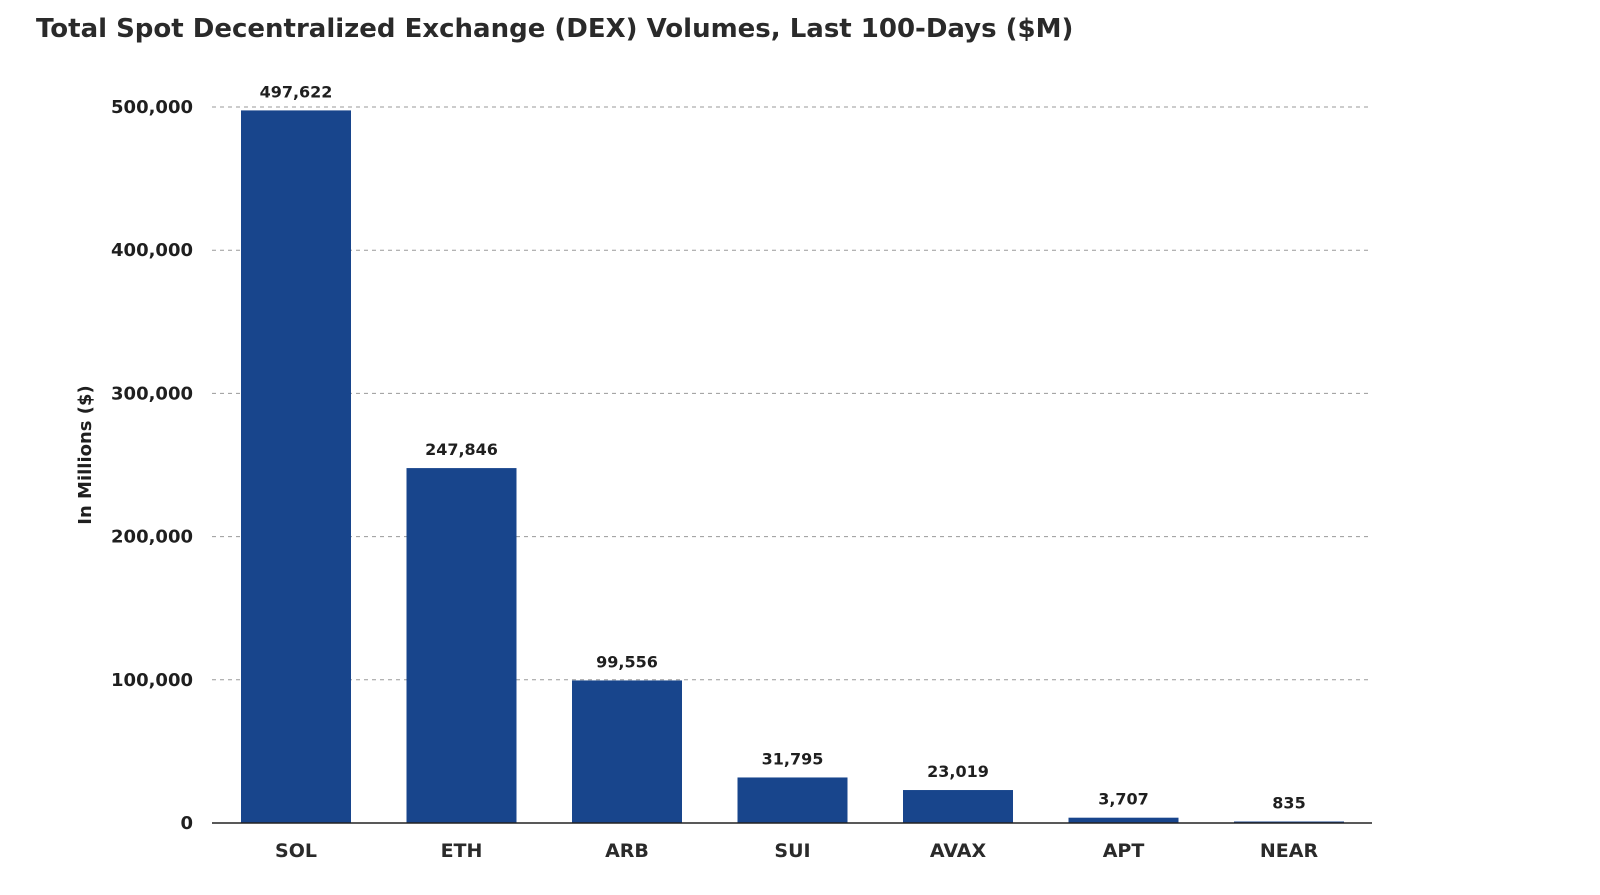 The width and height of the screenshot is (1600, 895). Describe the element at coordinates (1123, 820) in the screenshot. I see `bar-apt` at that location.